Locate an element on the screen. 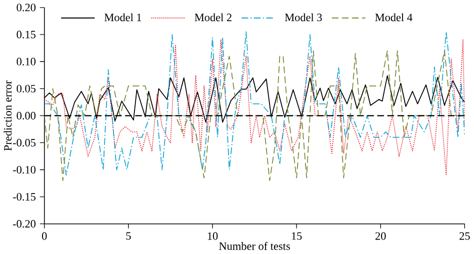  y-tick-label: 0.05 is located at coordinates (26, 89).